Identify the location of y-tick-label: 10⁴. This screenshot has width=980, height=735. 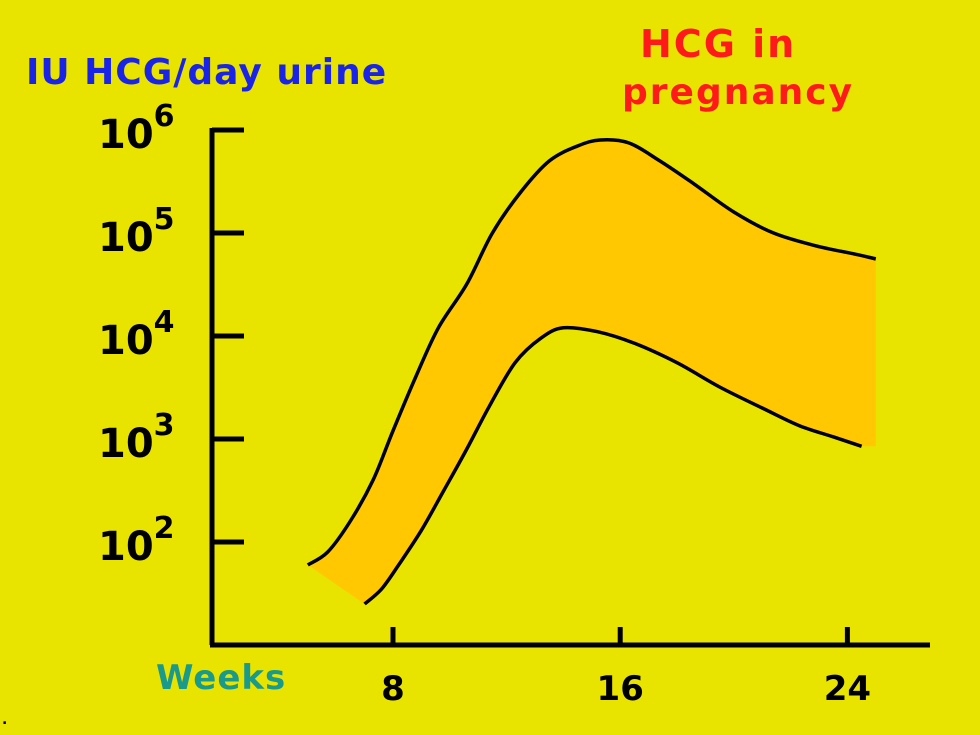
(136, 334).